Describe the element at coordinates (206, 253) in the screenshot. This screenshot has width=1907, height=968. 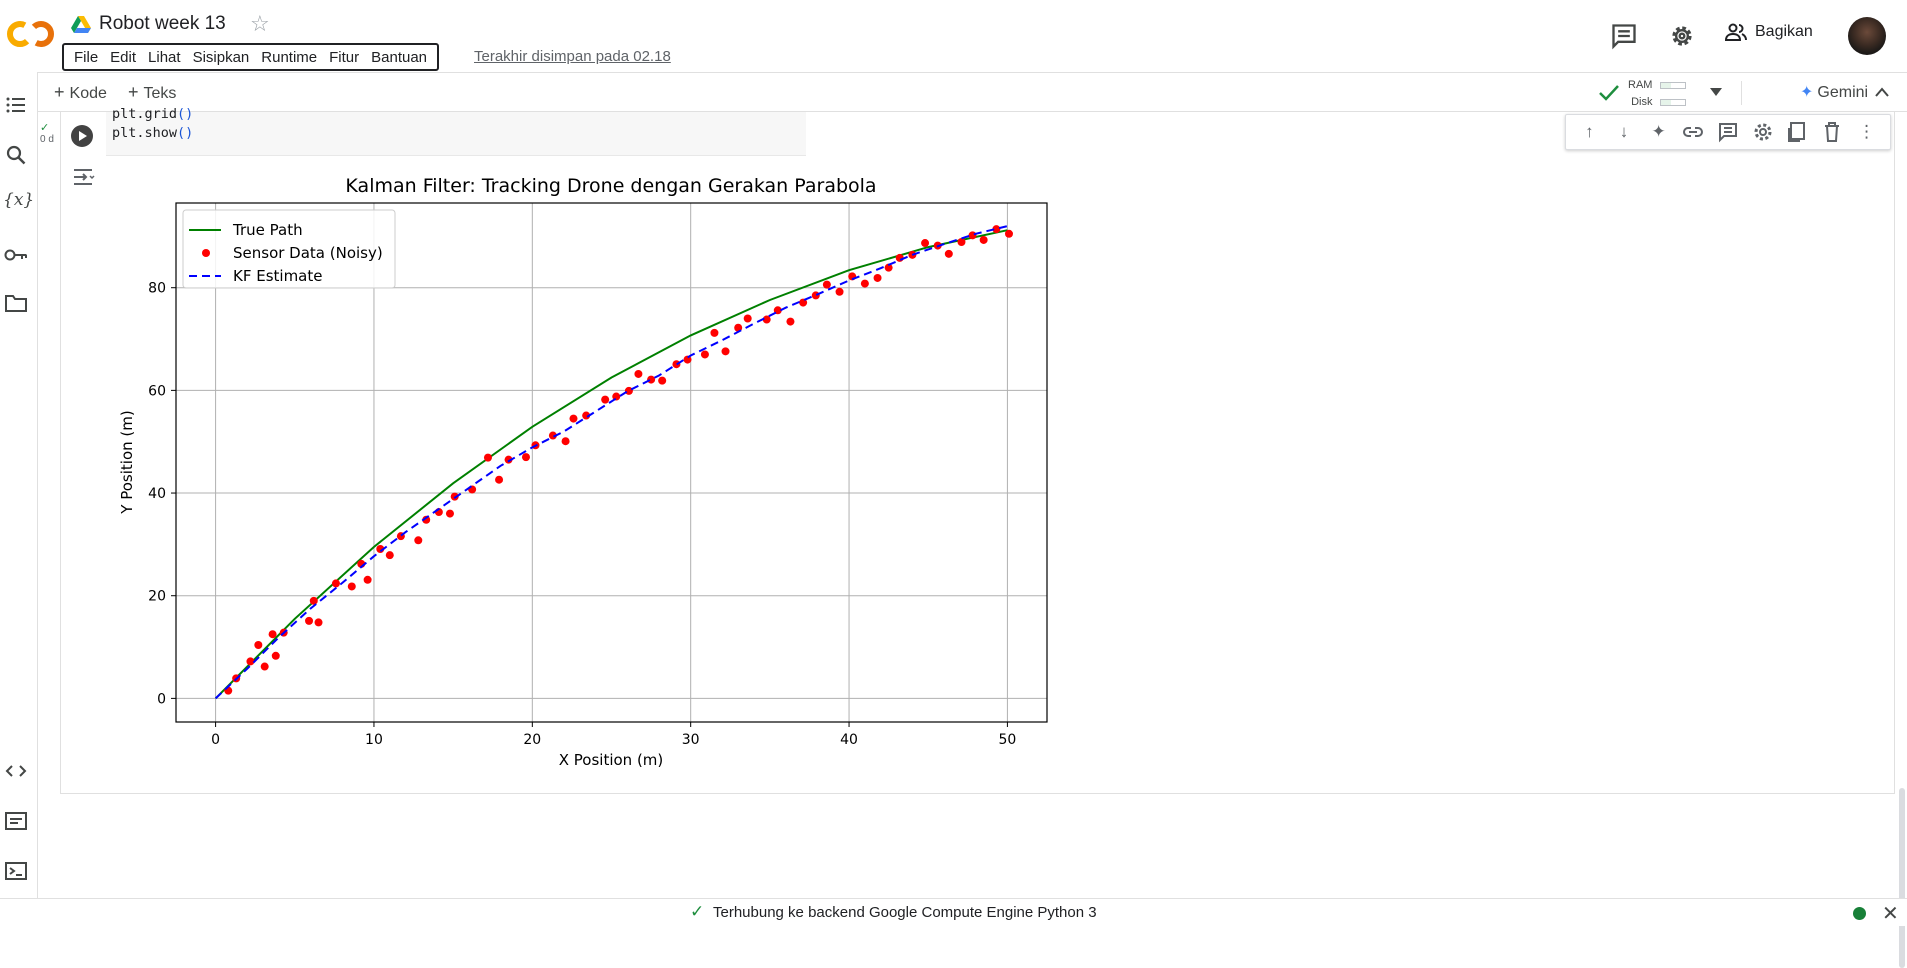
I see `legend-sensor-marker` at that location.